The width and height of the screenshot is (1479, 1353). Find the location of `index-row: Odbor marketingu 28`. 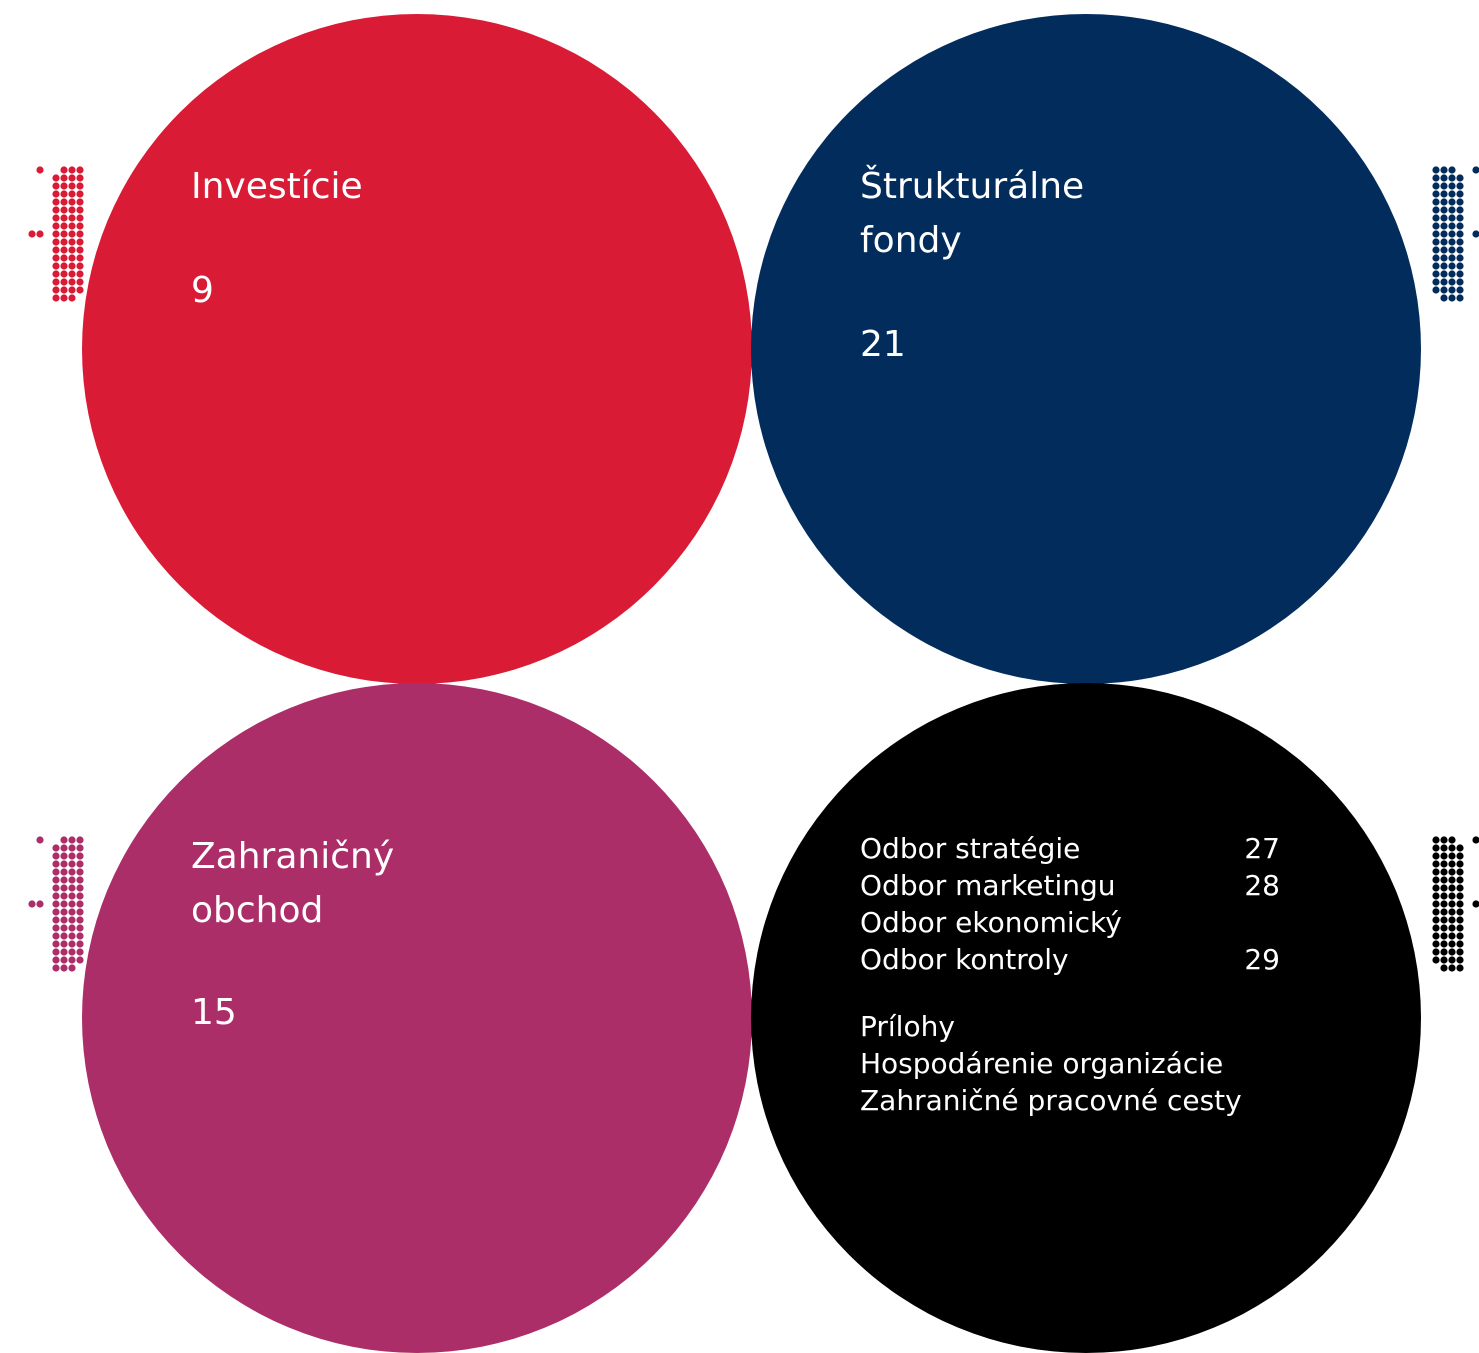

index-row: Odbor marketingu 28 is located at coordinates (1070, 885).